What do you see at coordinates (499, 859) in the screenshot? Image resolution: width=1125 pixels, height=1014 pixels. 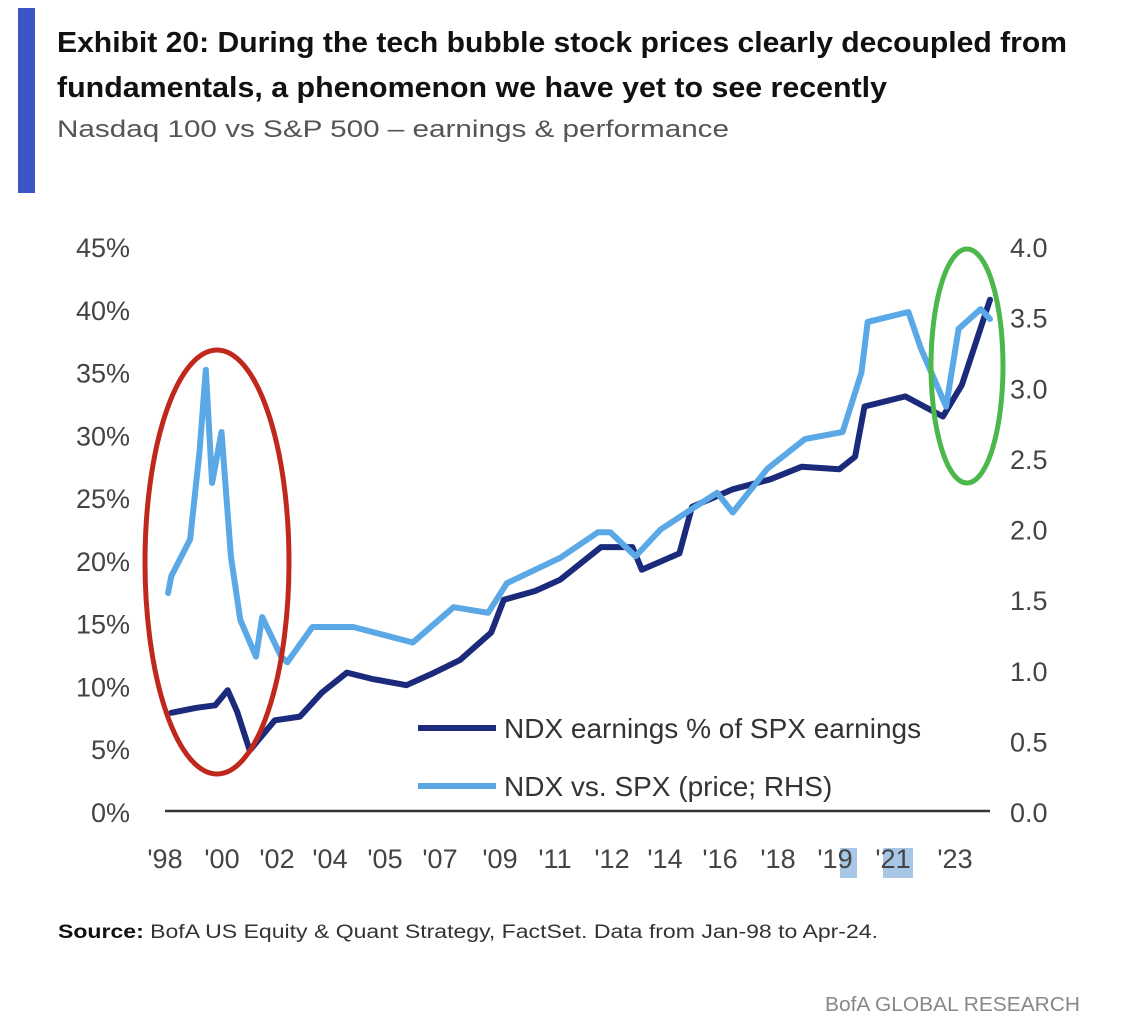 I see `x-tick-label: '09` at bounding box center [499, 859].